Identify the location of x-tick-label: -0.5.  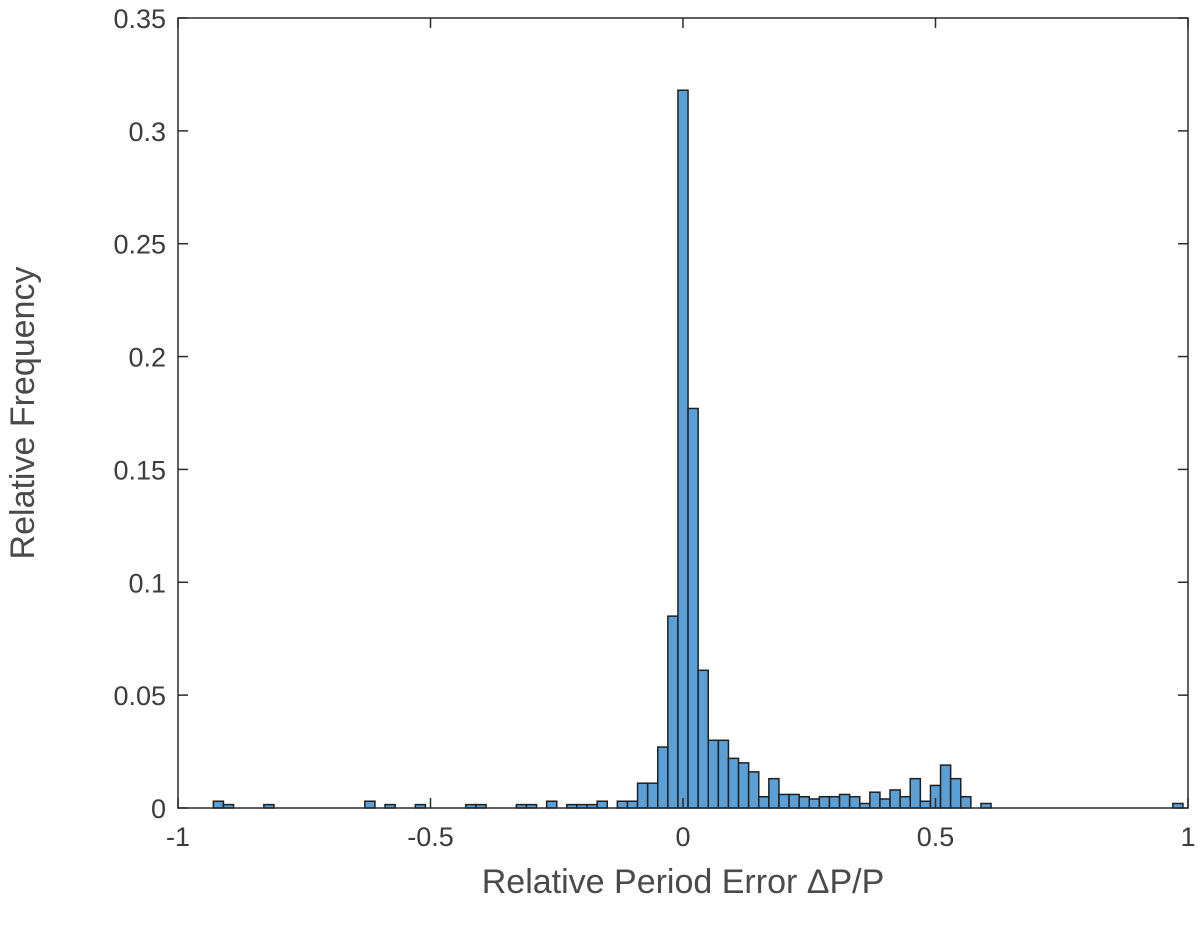
(430, 837).